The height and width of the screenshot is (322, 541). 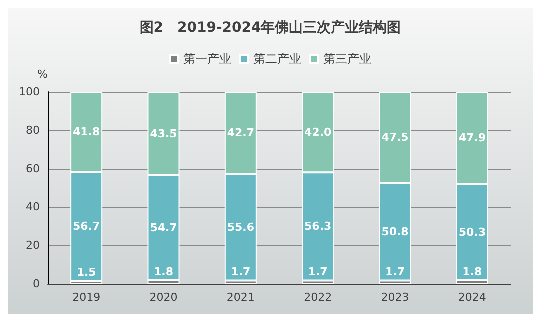 What do you see at coordinates (164, 228) in the screenshot?
I see `data-label: 54.7` at bounding box center [164, 228].